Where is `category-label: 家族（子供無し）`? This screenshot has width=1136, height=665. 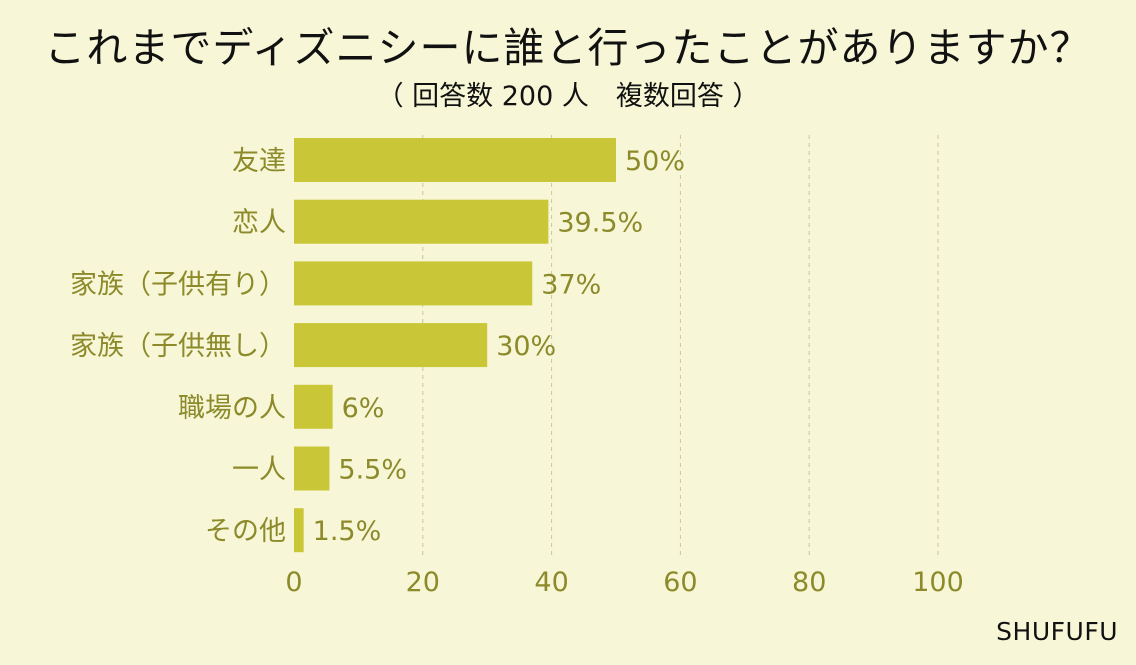
category-label: 家族（子供無し） is located at coordinates (178, 346).